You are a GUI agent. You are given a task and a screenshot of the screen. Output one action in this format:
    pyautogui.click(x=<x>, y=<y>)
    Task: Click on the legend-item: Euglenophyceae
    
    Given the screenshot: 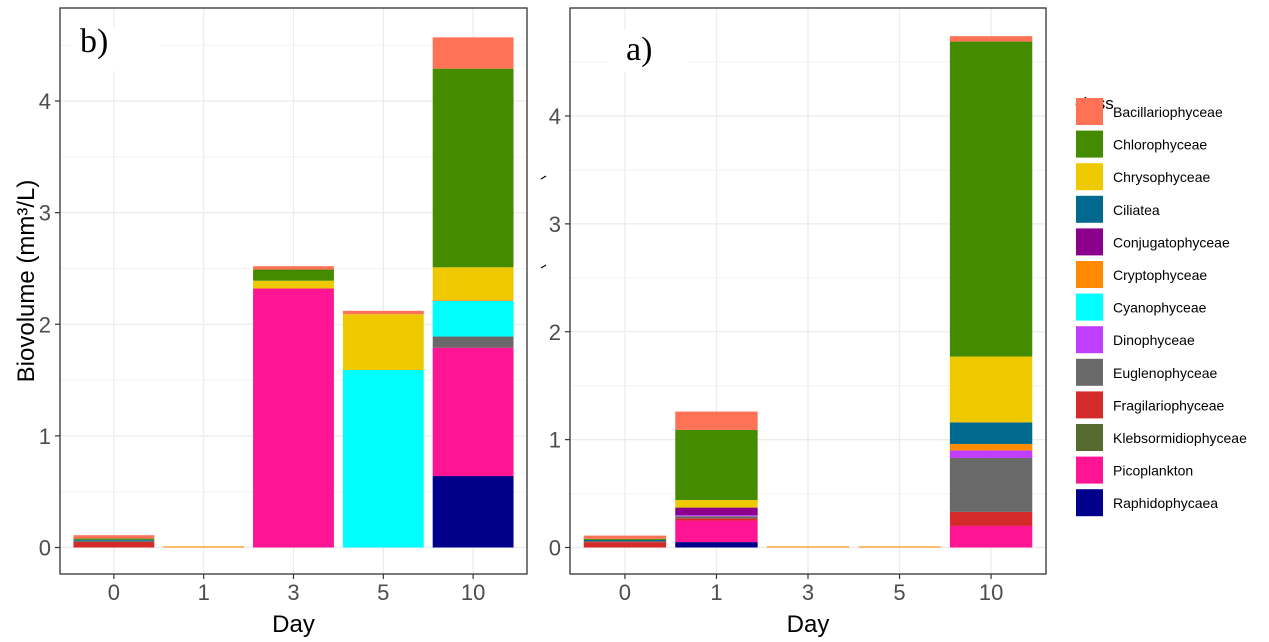 What is the action you would take?
    pyautogui.click(x=1147, y=372)
    